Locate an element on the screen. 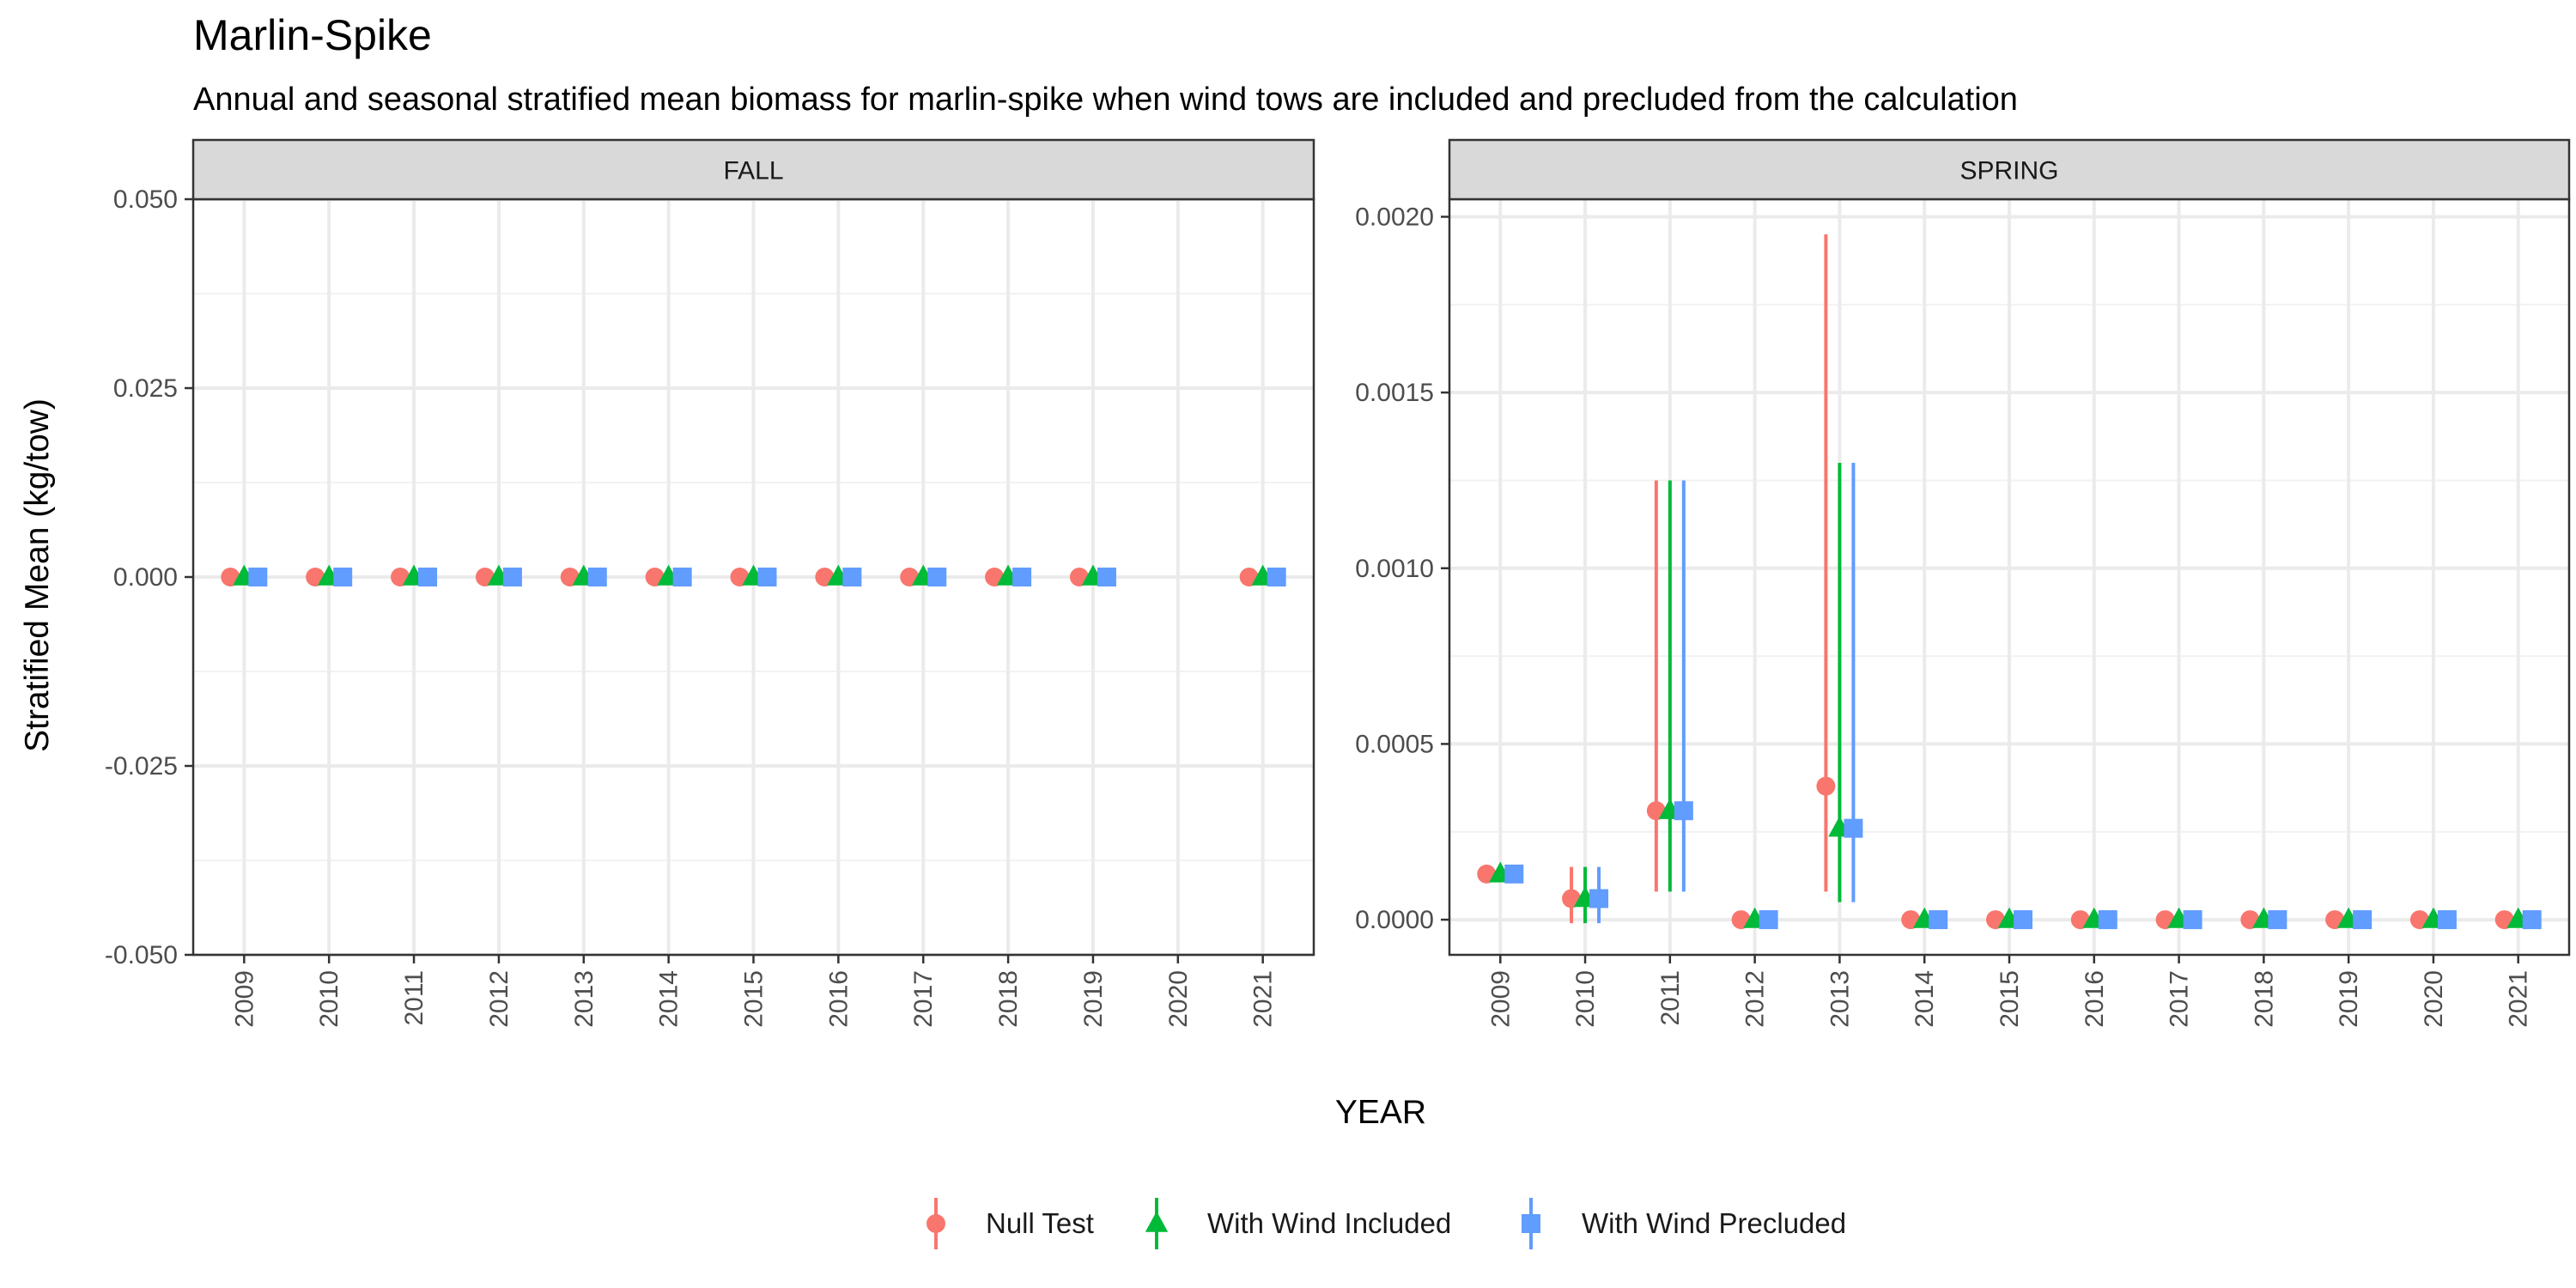 This screenshot has width=2576, height=1288. facet-label: SPRING is located at coordinates (2009, 171).